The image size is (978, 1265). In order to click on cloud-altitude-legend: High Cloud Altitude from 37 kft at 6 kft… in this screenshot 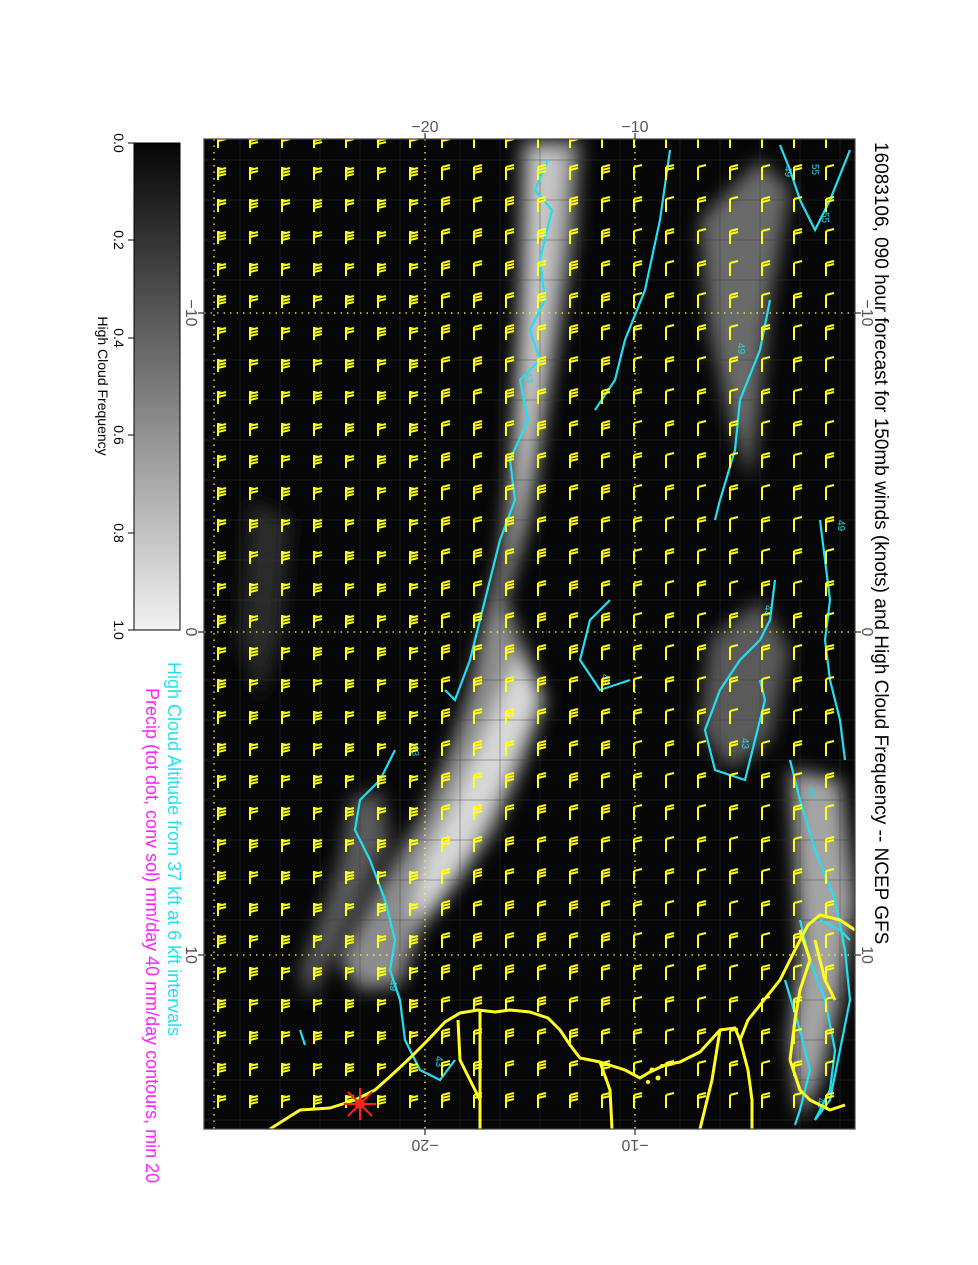, I will do `click(174, 849)`.